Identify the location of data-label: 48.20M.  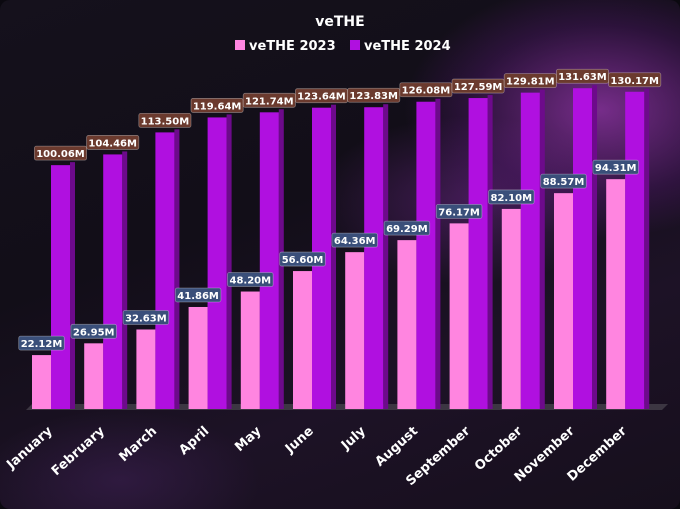
(251, 281).